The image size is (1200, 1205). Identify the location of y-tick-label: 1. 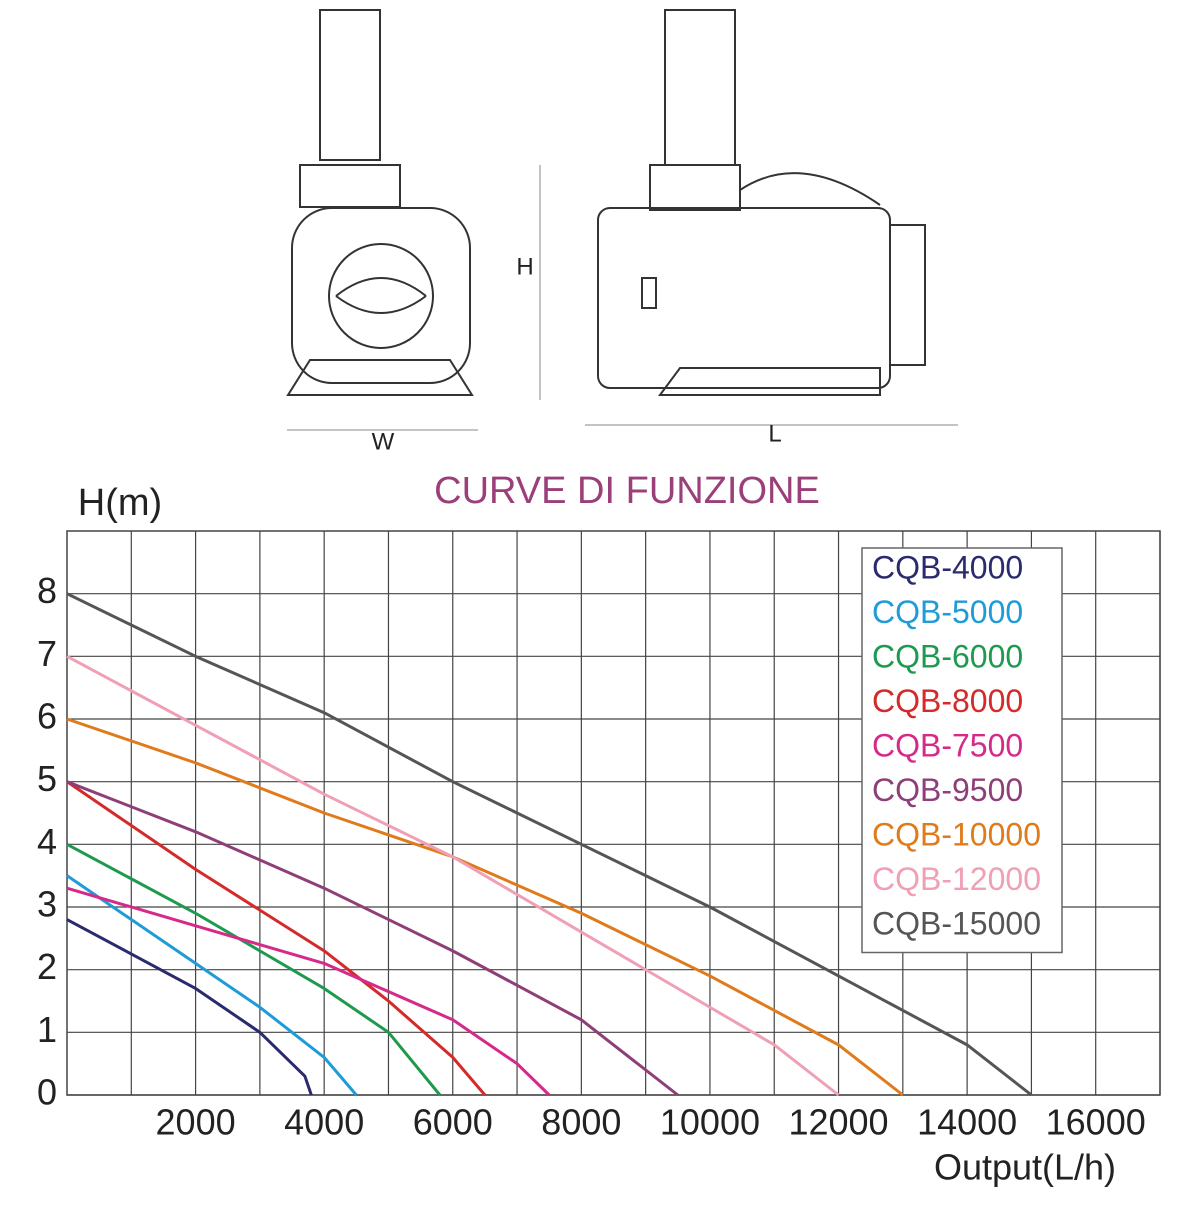
(47, 1029).